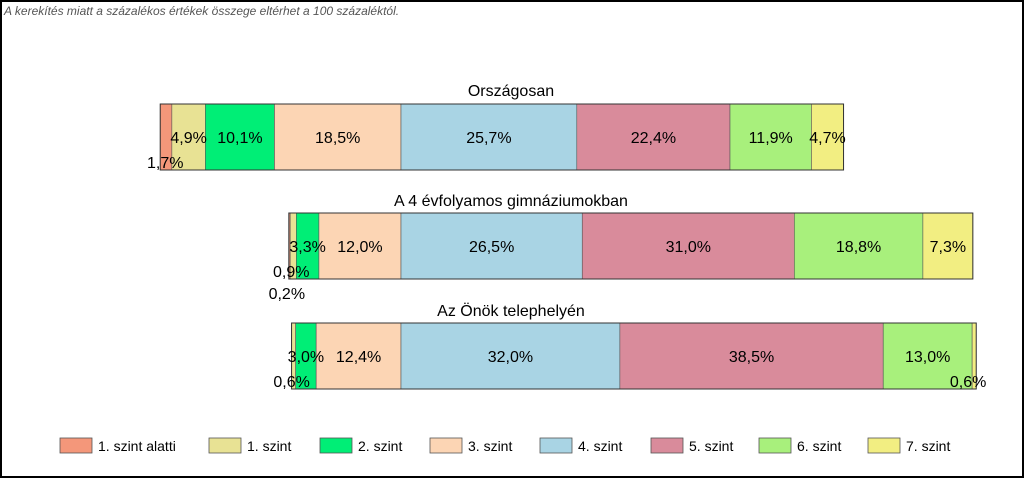 This screenshot has width=1024, height=478. Describe the element at coordinates (137, 446) in the screenshot. I see `legend-entry: 1. szint alatti` at that location.